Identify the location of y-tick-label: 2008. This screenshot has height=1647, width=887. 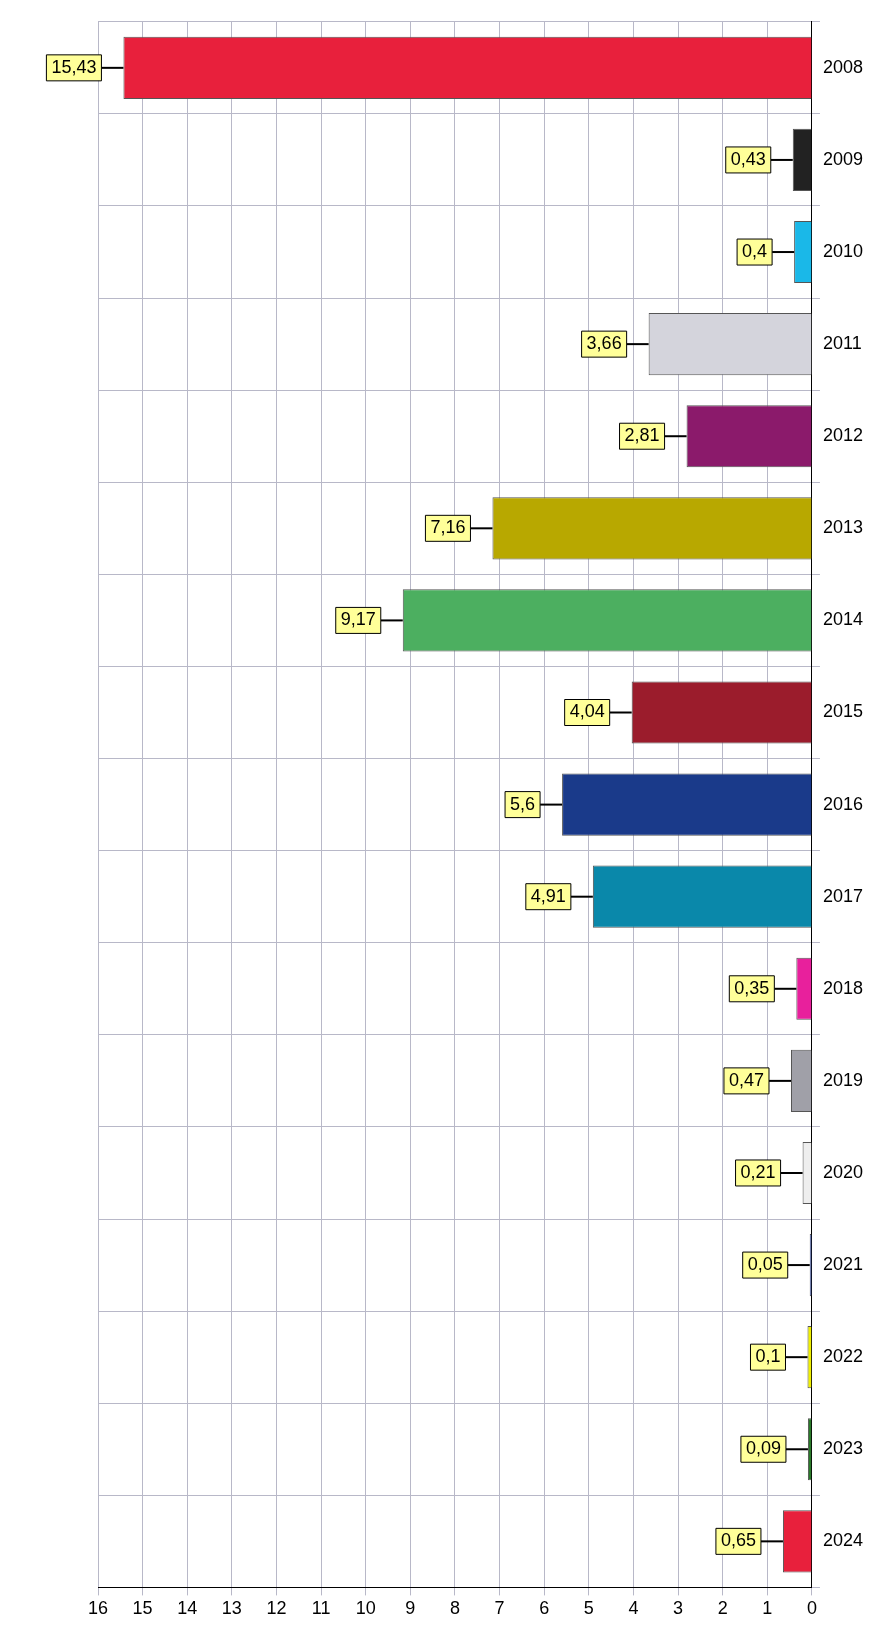
(842, 66).